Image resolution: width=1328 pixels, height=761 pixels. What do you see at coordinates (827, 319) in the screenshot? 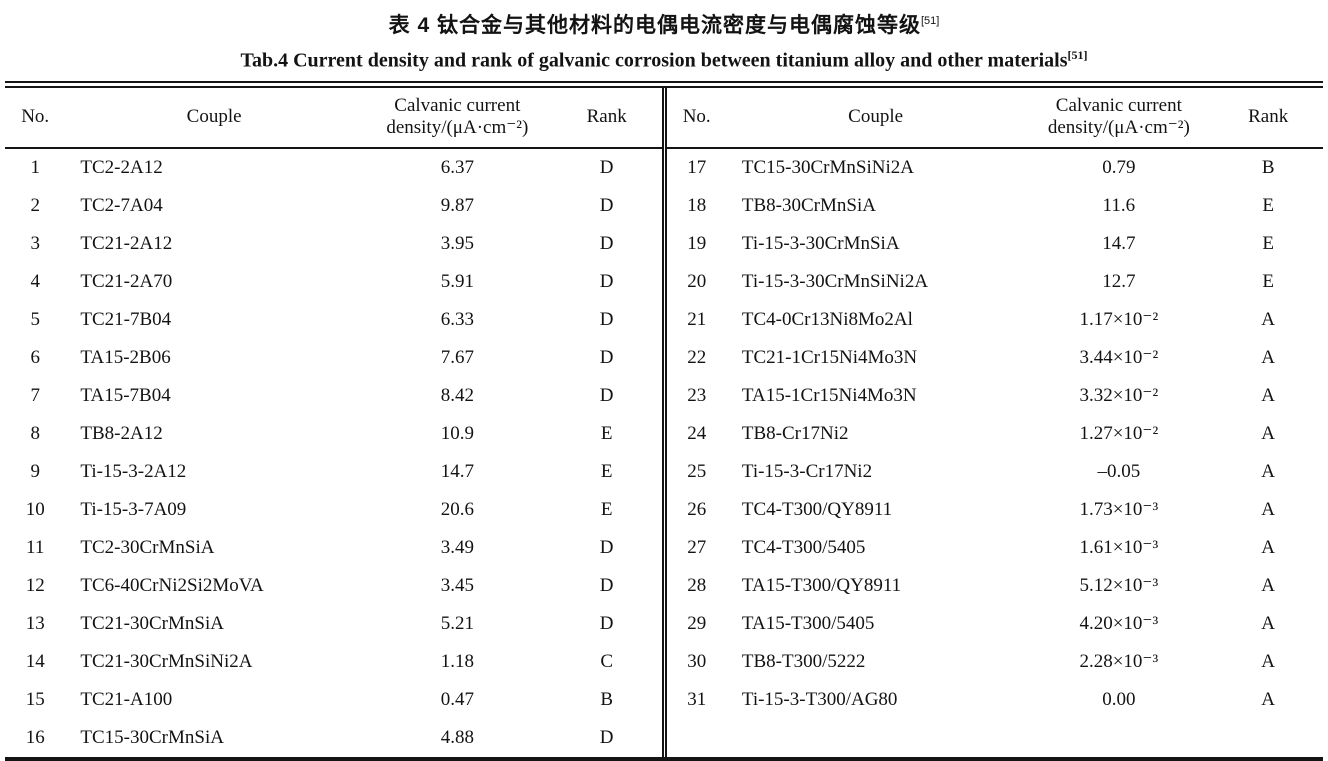
I see `couple-cell: TC4-0Cr13Ni8Mo2Al` at bounding box center [827, 319].